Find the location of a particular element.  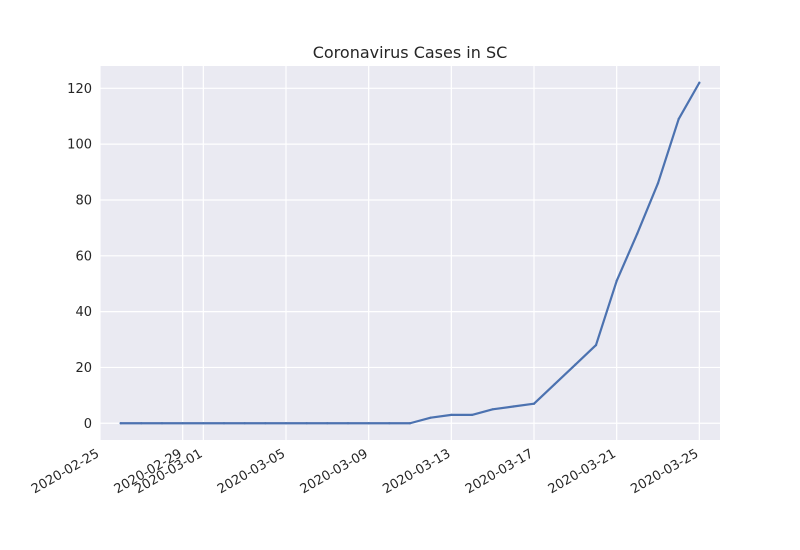

y-tick-label: 20 is located at coordinates (83, 368).